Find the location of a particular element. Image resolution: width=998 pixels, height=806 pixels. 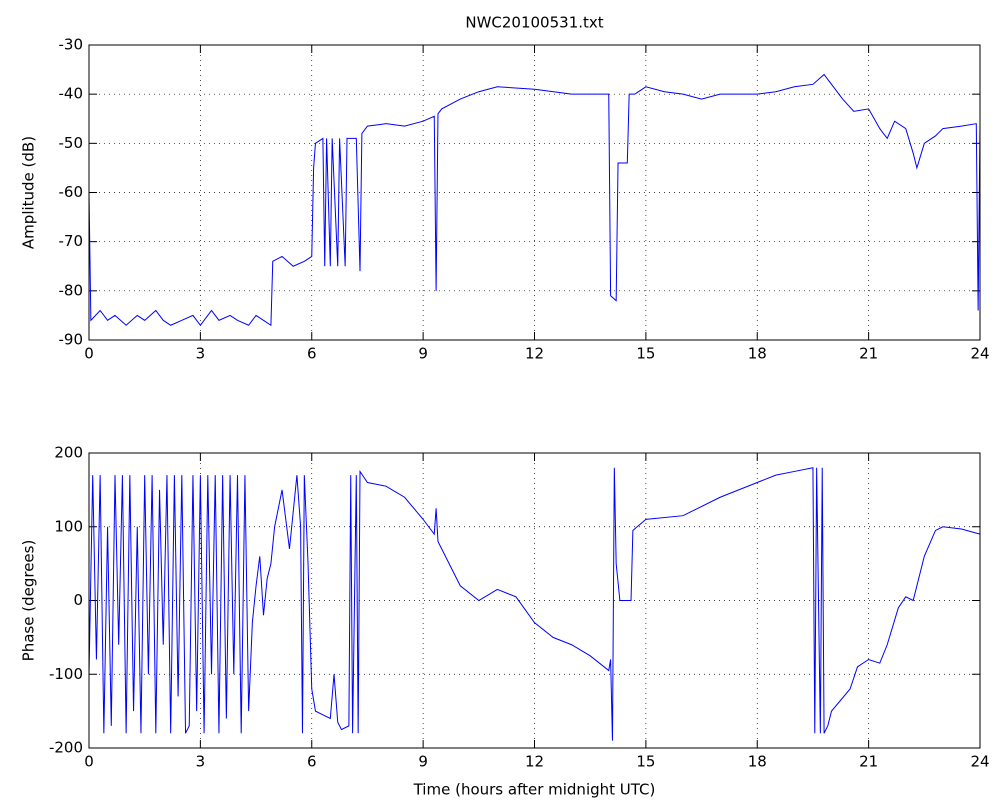

y-axis-label: Phase (degrees) is located at coordinates (29, 601).